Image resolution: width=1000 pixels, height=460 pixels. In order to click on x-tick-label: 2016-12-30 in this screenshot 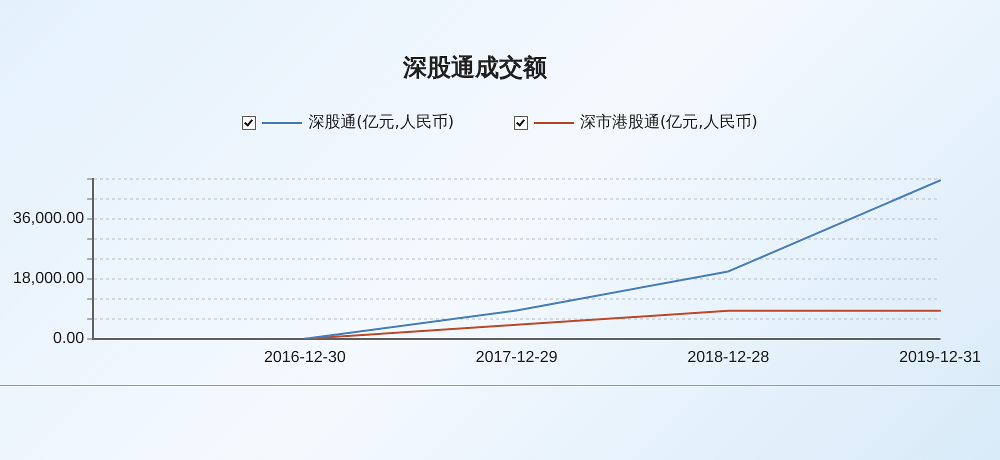, I will do `click(305, 357)`.